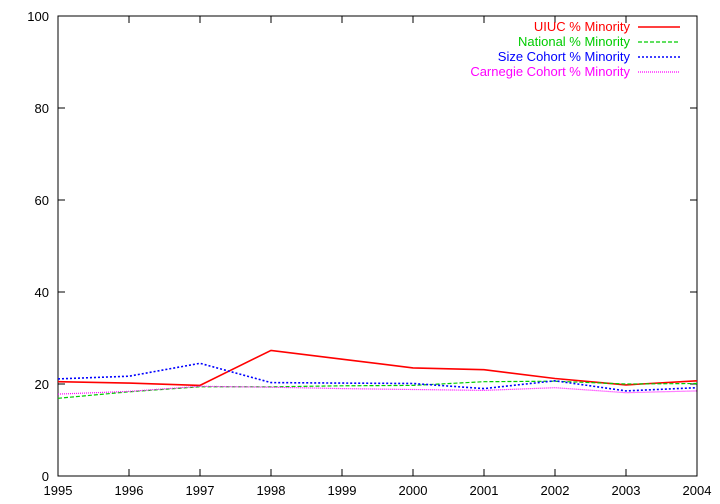  Describe the element at coordinates (42, 200) in the screenshot. I see `y-tick-label: 60` at that location.